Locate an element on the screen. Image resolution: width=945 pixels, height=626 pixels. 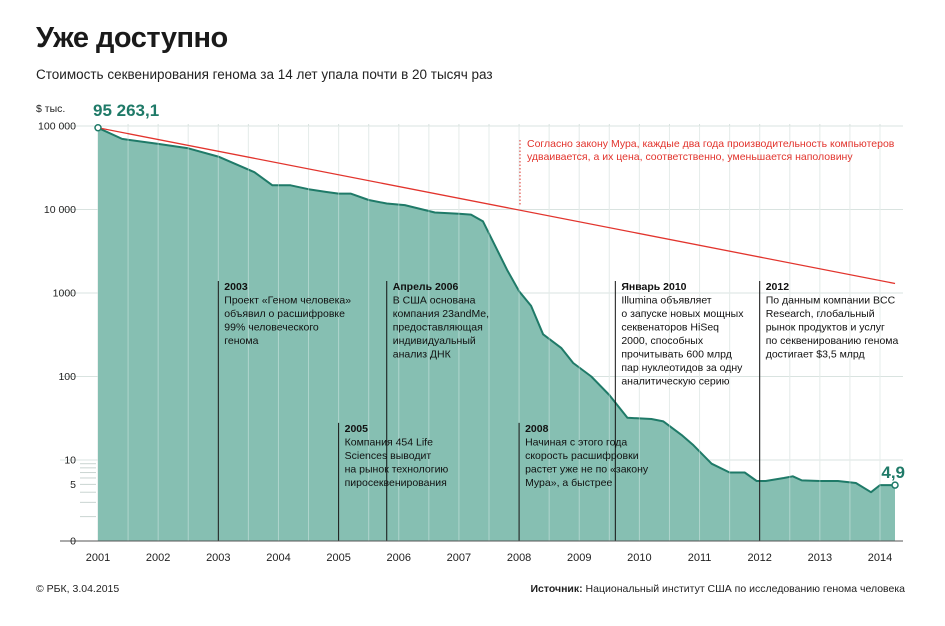
annotation-line-text: пиросеквенирования is located at coordinates (396, 483).